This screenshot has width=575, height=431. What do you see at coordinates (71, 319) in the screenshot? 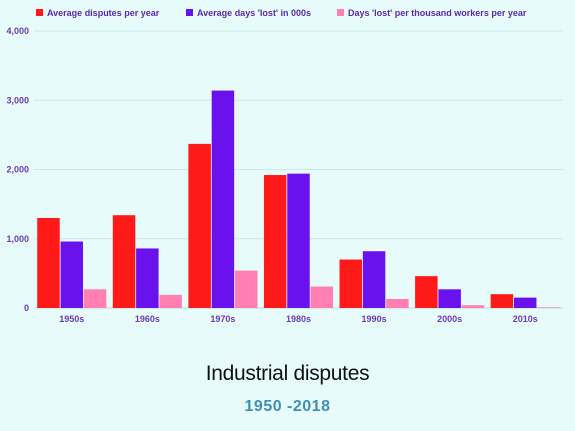
I see `x-tick-label: 1950s` at bounding box center [71, 319].